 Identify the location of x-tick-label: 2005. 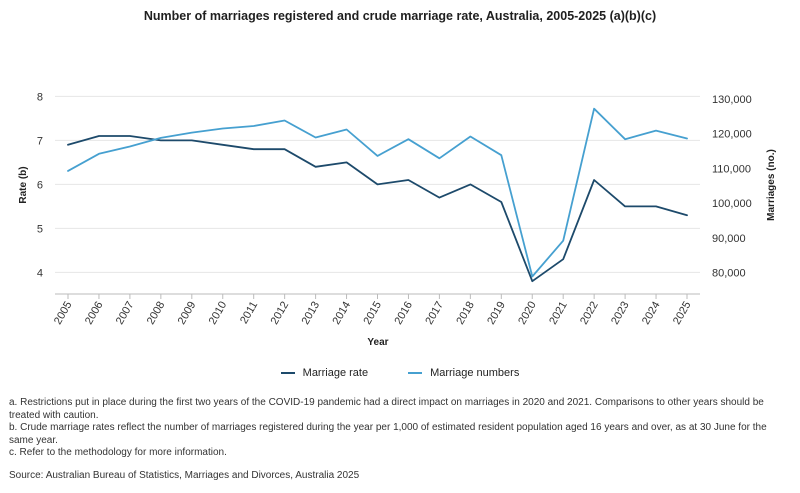
(63, 313).